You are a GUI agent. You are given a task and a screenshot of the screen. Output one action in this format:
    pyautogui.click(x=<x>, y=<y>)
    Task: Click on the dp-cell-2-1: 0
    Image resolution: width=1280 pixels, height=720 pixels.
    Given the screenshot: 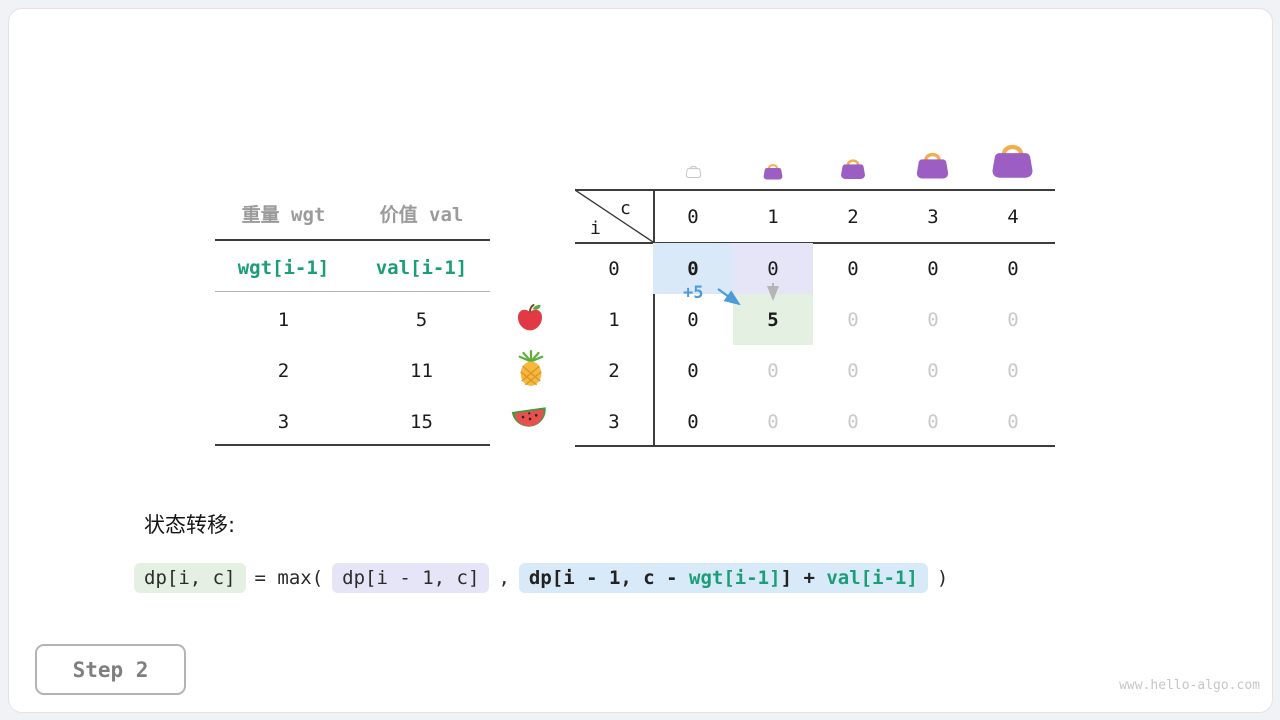 What is the action you would take?
    pyautogui.click(x=773, y=370)
    